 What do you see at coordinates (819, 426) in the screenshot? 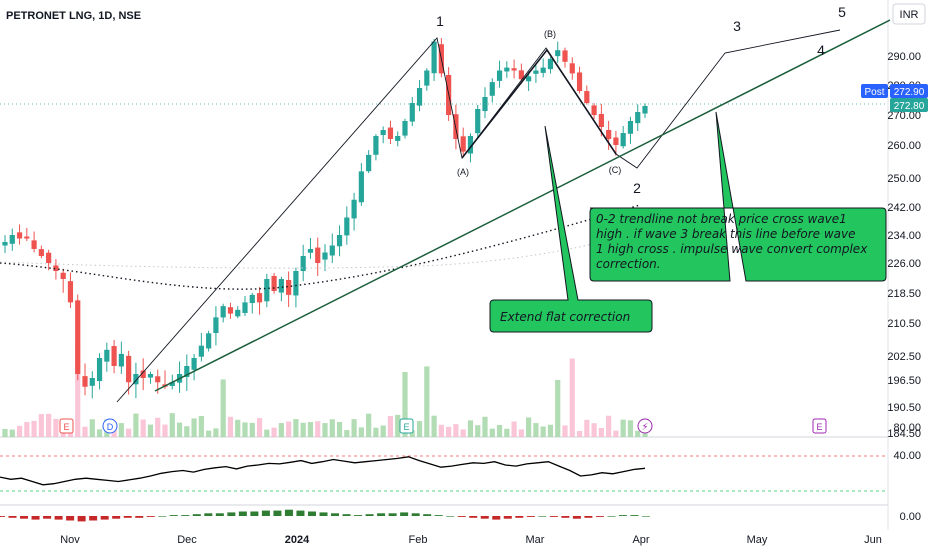
I see `event-marker-earnings-future: E` at bounding box center [819, 426].